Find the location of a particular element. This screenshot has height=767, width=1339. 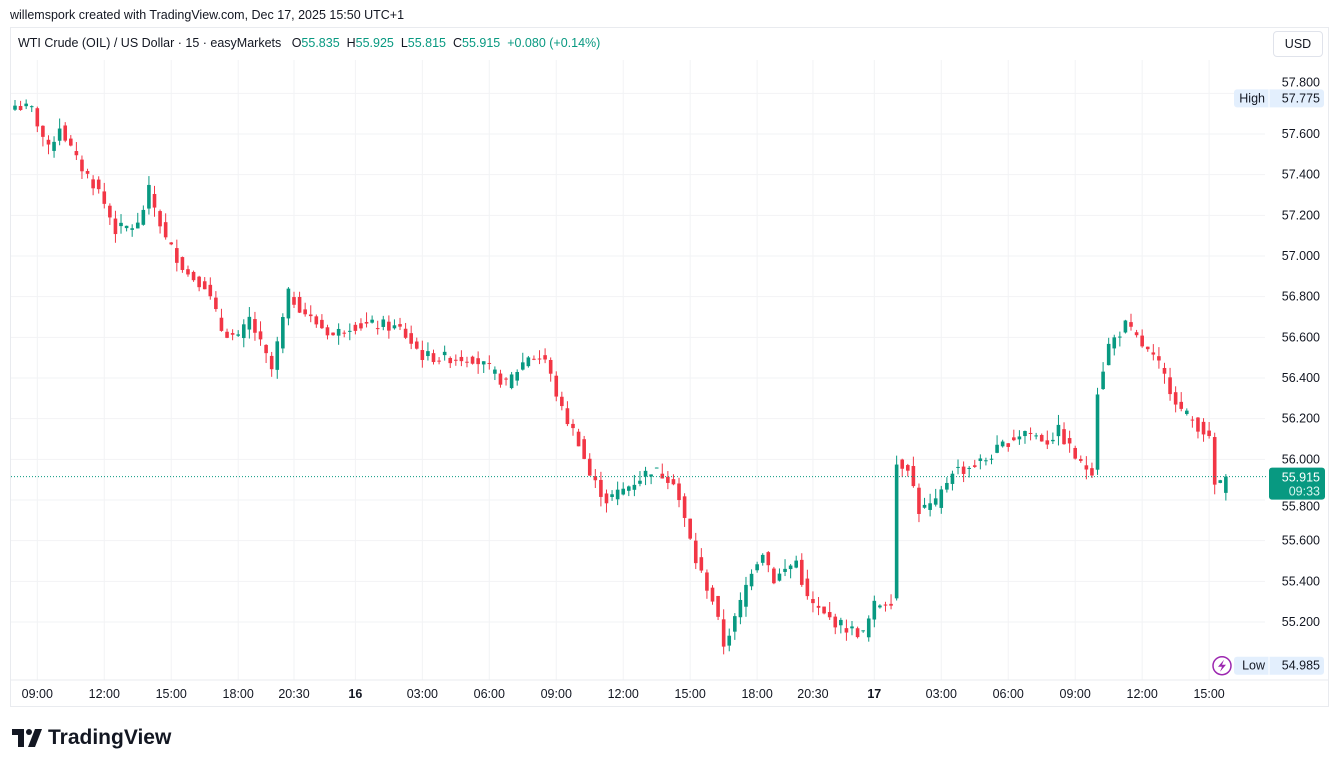

last-price-value: 55.915 is located at coordinates (1301, 478).